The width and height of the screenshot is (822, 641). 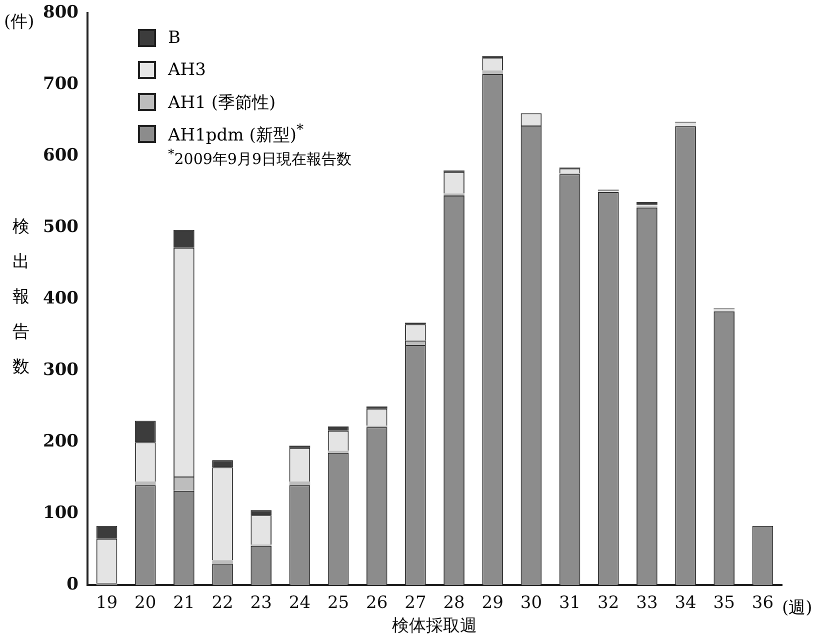 I want to click on x-tick-label: 30, so click(x=531, y=602).